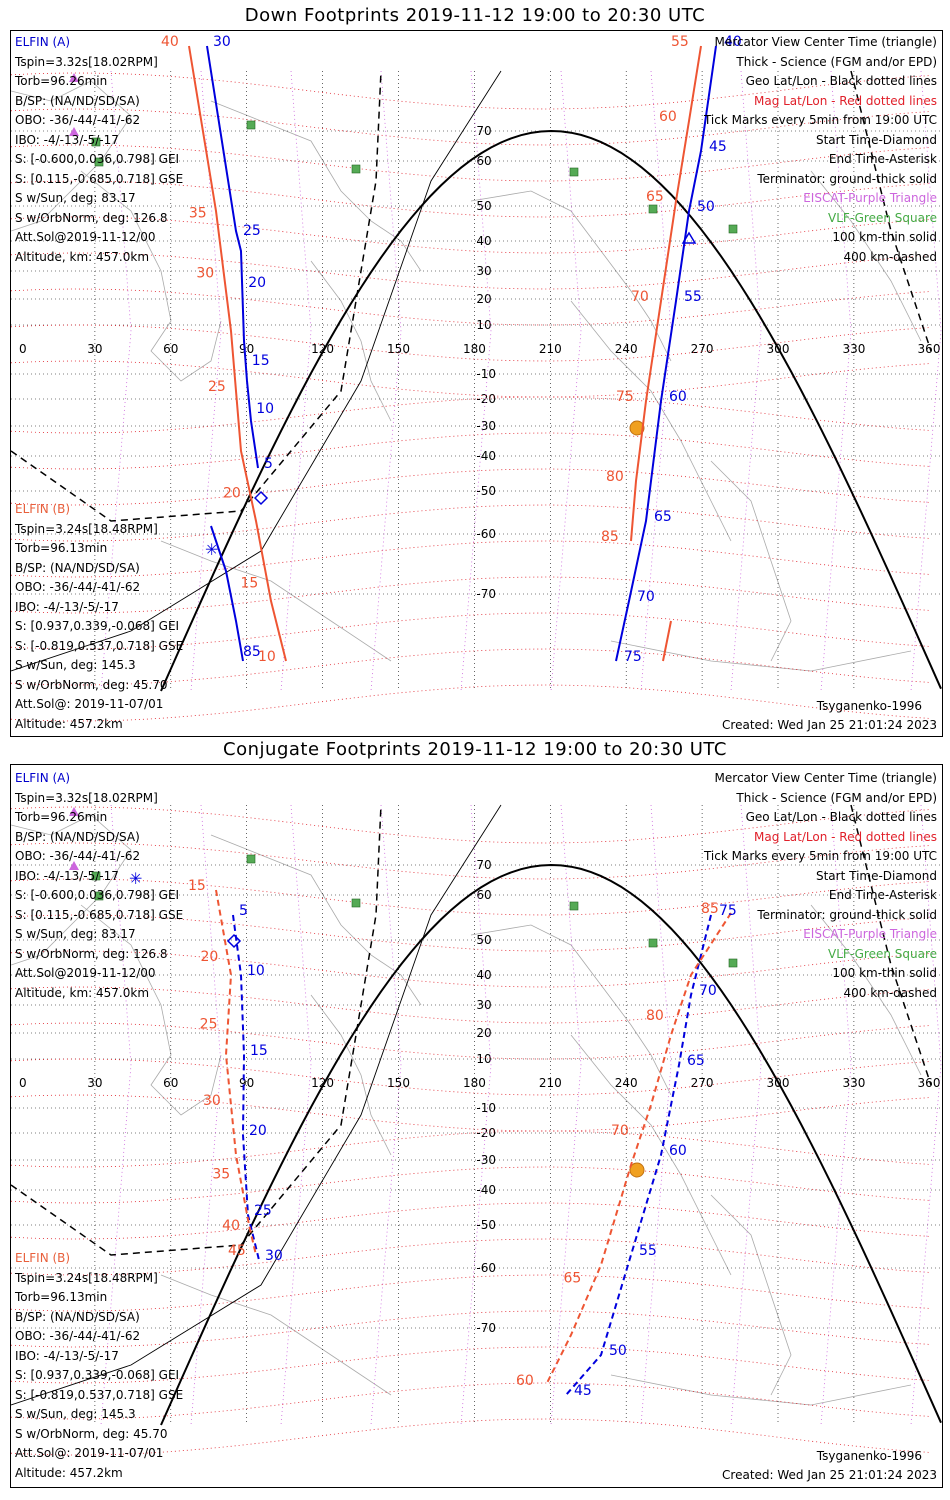 This screenshot has width=950, height=1500. What do you see at coordinates (483, 1059) in the screenshot?
I see `lat-tick-label: 10` at bounding box center [483, 1059].